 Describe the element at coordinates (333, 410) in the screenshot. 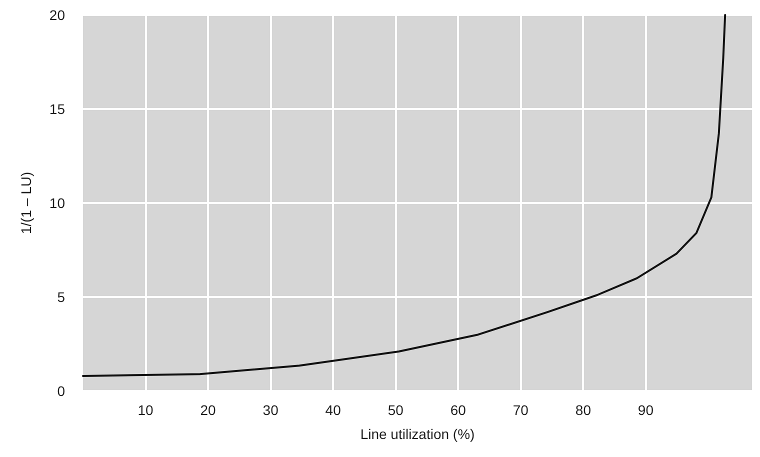

I see `x-tick-label: 40` at that location.